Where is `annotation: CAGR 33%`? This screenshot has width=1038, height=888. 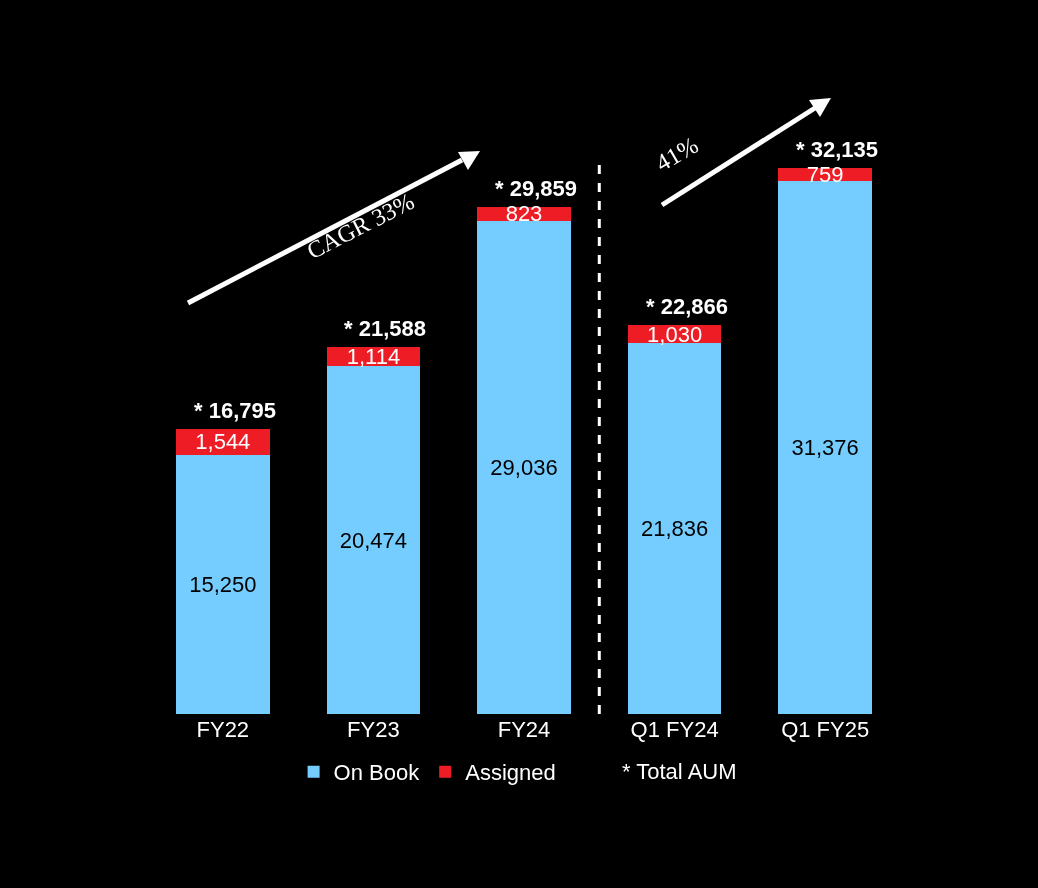 annotation: CAGR 33% is located at coordinates (360, 226).